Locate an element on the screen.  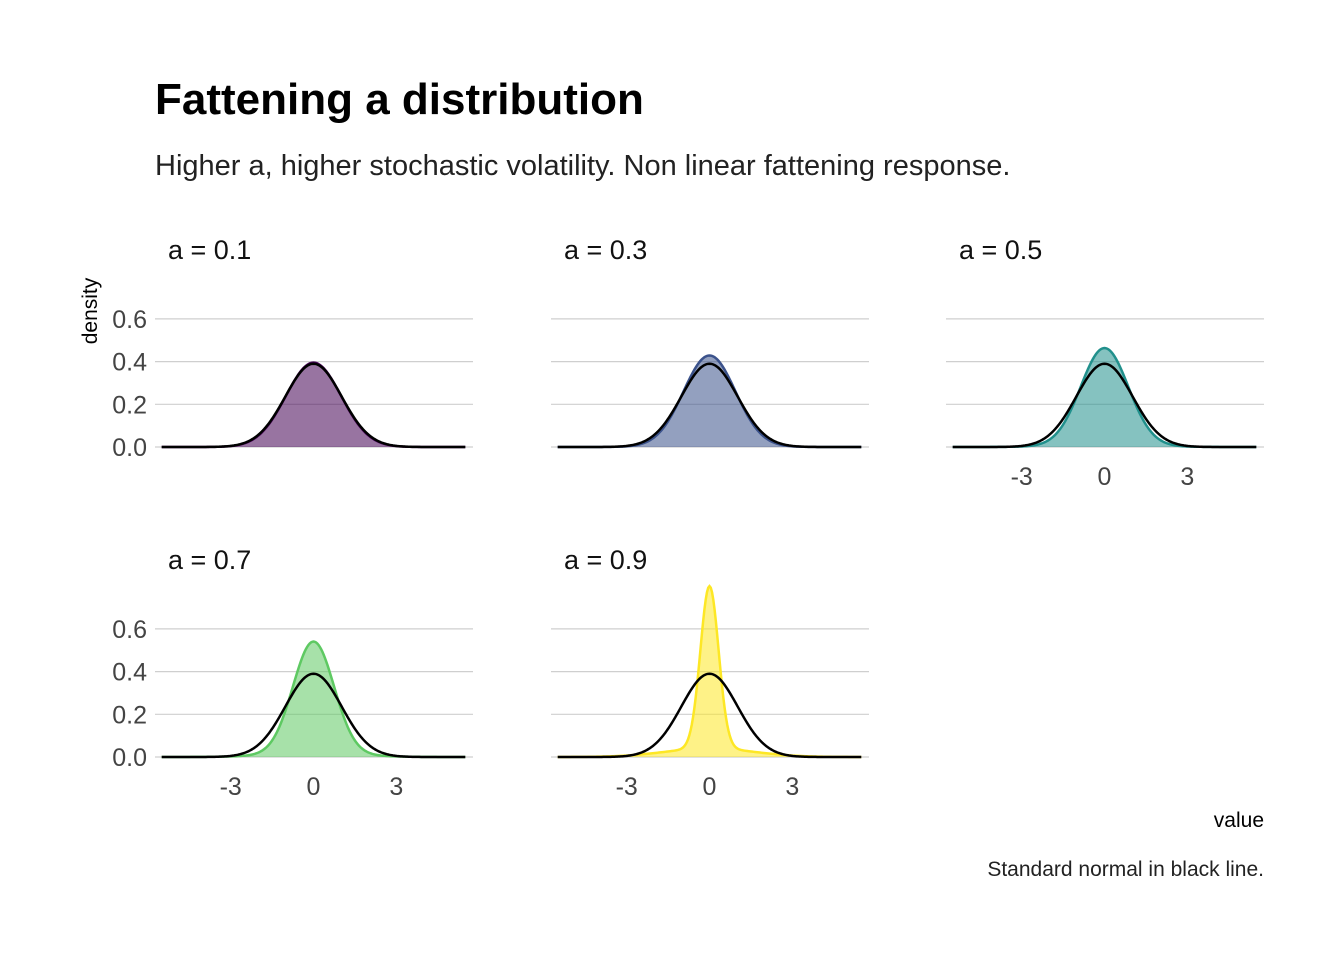
facet-strip-label: a = 0.9 is located at coordinates (605, 560).